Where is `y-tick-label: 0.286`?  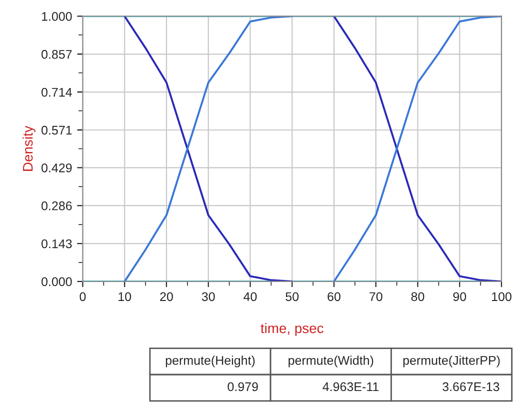 y-tick-label: 0.286 is located at coordinates (57, 205).